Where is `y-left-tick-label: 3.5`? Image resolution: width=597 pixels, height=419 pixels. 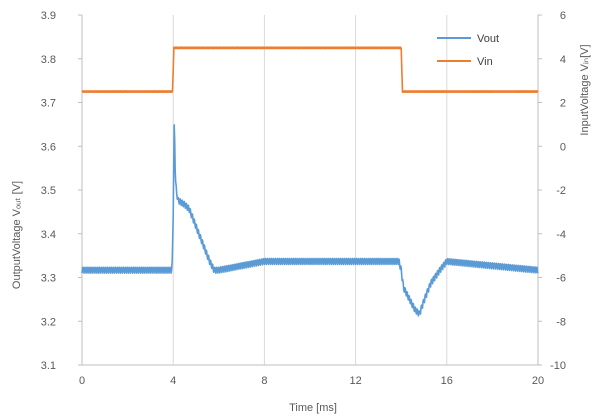 y-left-tick-label: 3.5 is located at coordinates (48, 191).